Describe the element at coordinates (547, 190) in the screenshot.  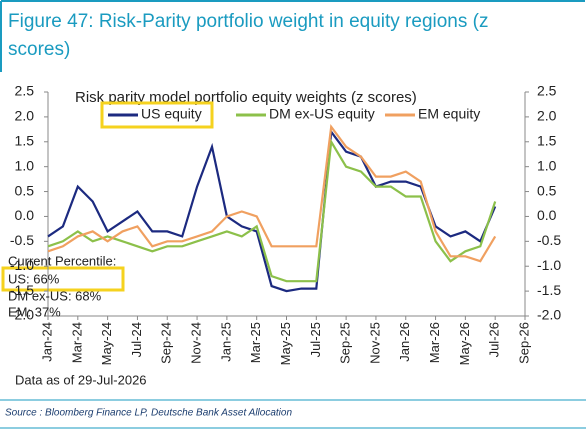
I see `y2-tick-label: 0.5` at that location.